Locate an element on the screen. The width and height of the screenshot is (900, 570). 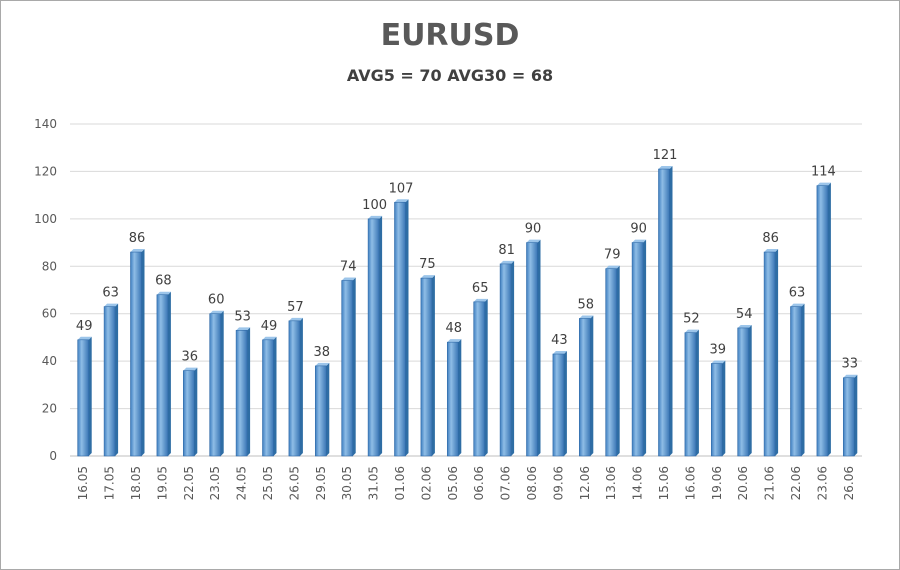
bar-29.05 is located at coordinates (322, 409).